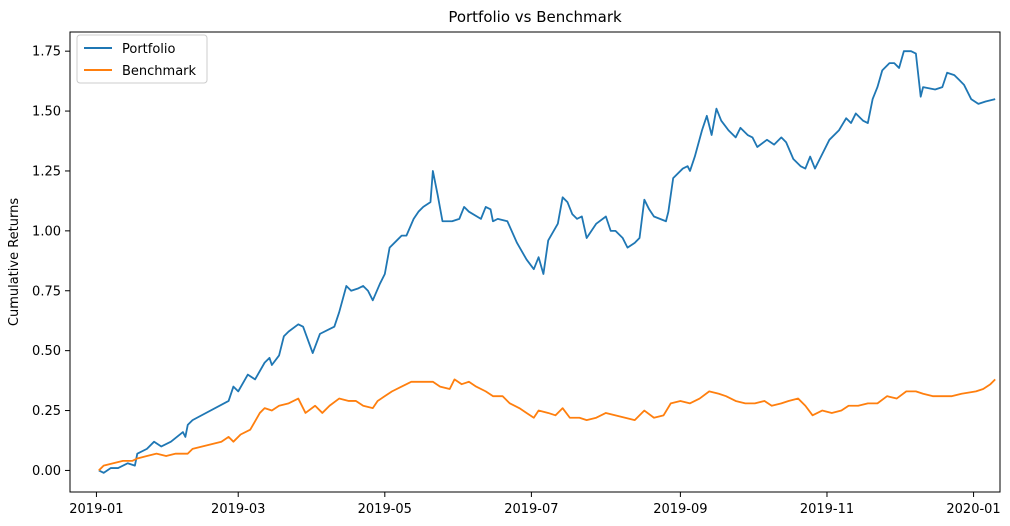 The width and height of the screenshot is (1010, 526). Describe the element at coordinates (973, 509) in the screenshot. I see `x-tick-label: 2020-01` at that location.